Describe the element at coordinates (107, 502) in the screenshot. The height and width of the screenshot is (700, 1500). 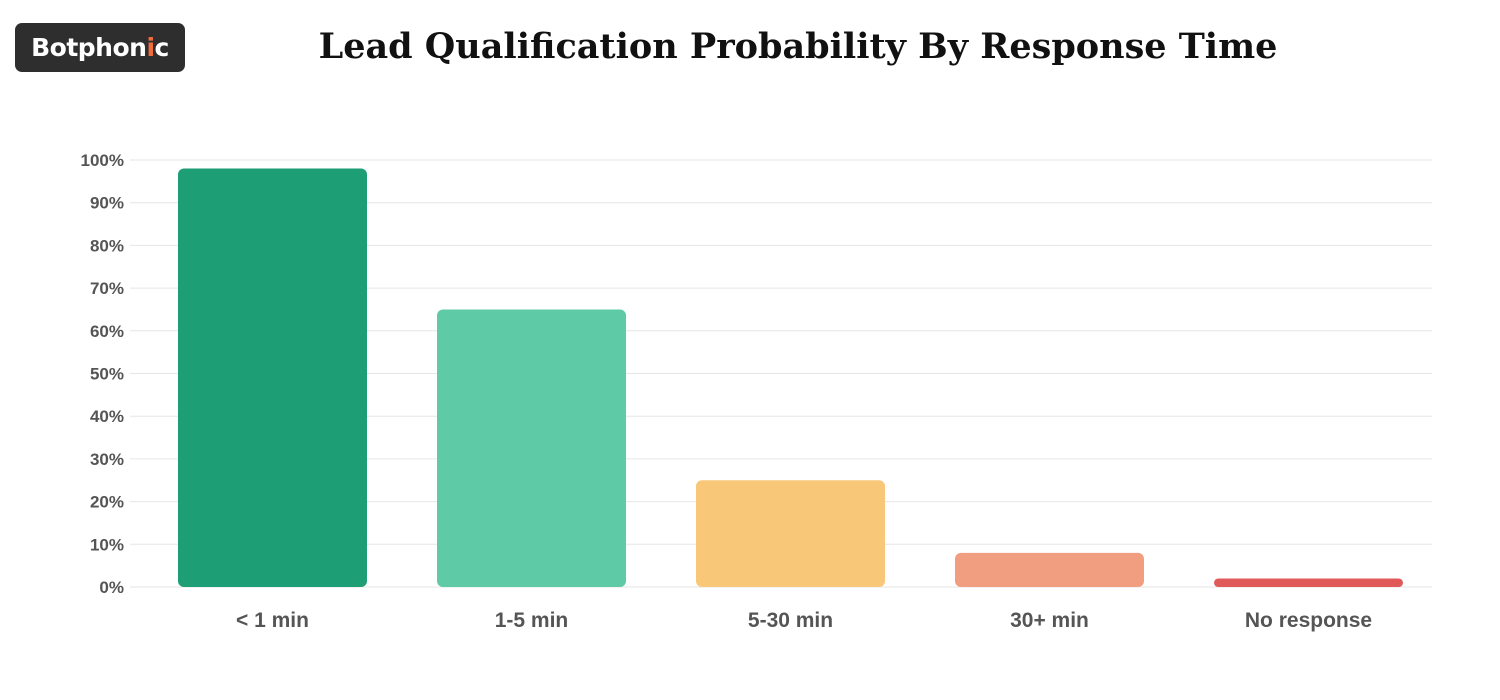
I see `y-tick-label: 20%` at that location.